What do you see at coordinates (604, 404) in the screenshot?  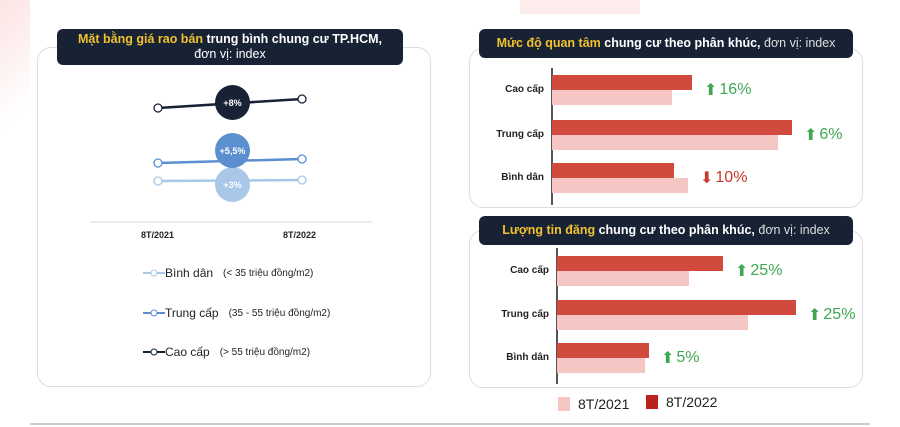 I see `legend-label: 8T/2021` at bounding box center [604, 404].